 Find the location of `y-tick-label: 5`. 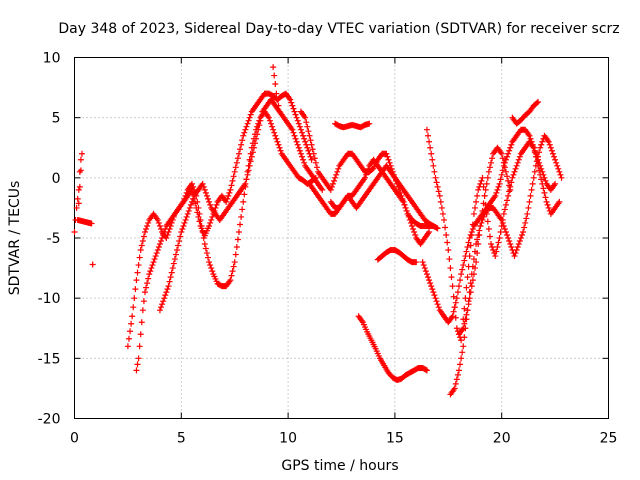

y-tick-label: 5 is located at coordinates (56, 119).